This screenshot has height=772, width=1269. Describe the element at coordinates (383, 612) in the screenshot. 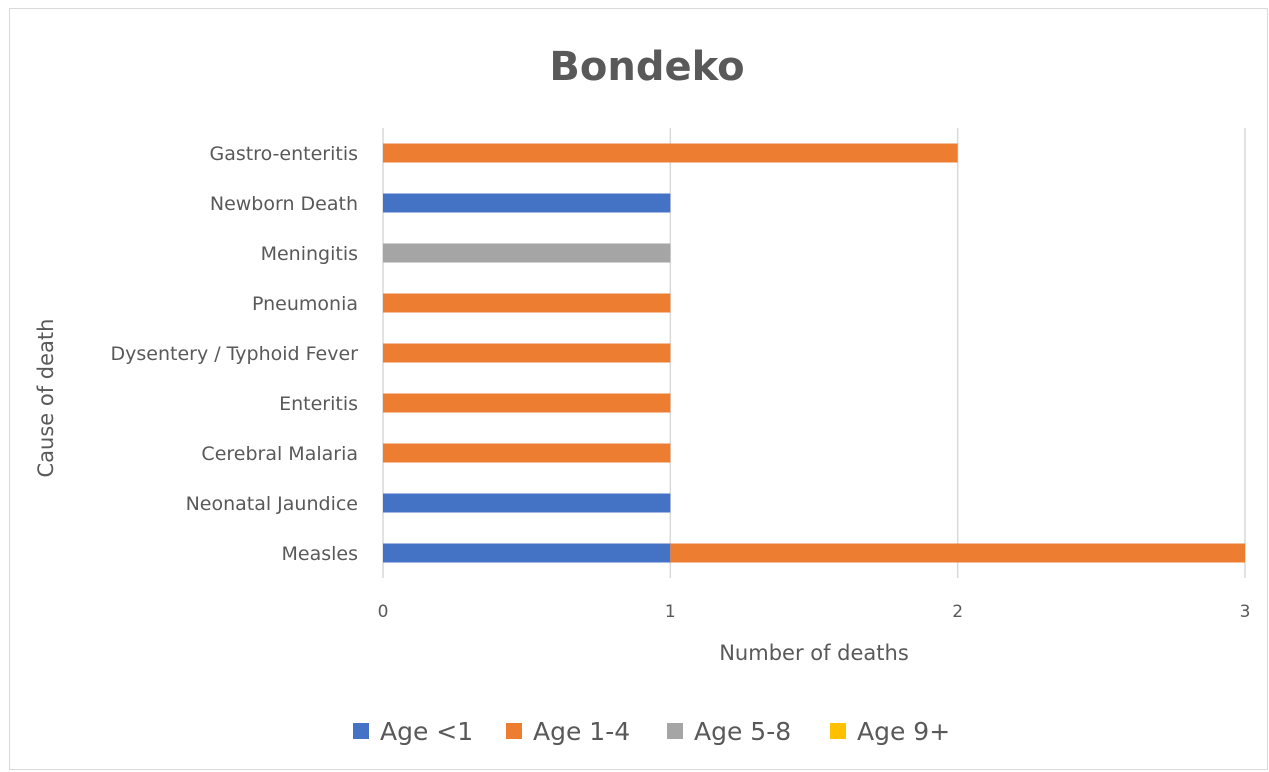

I see `x-tick-label: 0` at that location.